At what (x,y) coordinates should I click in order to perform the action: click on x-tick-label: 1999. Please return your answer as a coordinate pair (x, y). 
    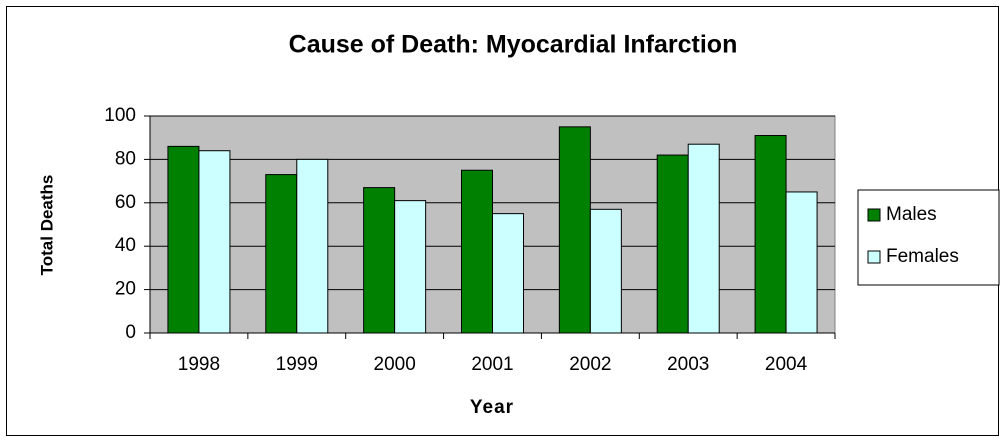
    Looking at the image, I should click on (297, 364).